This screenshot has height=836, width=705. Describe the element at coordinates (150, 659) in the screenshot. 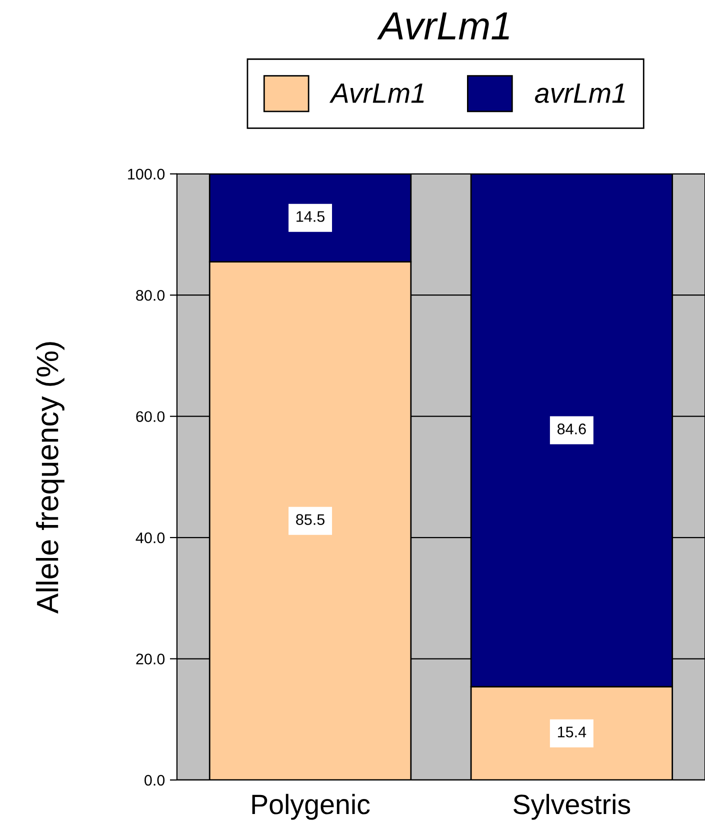

I see `y-tick-label: 20.0` at that location.